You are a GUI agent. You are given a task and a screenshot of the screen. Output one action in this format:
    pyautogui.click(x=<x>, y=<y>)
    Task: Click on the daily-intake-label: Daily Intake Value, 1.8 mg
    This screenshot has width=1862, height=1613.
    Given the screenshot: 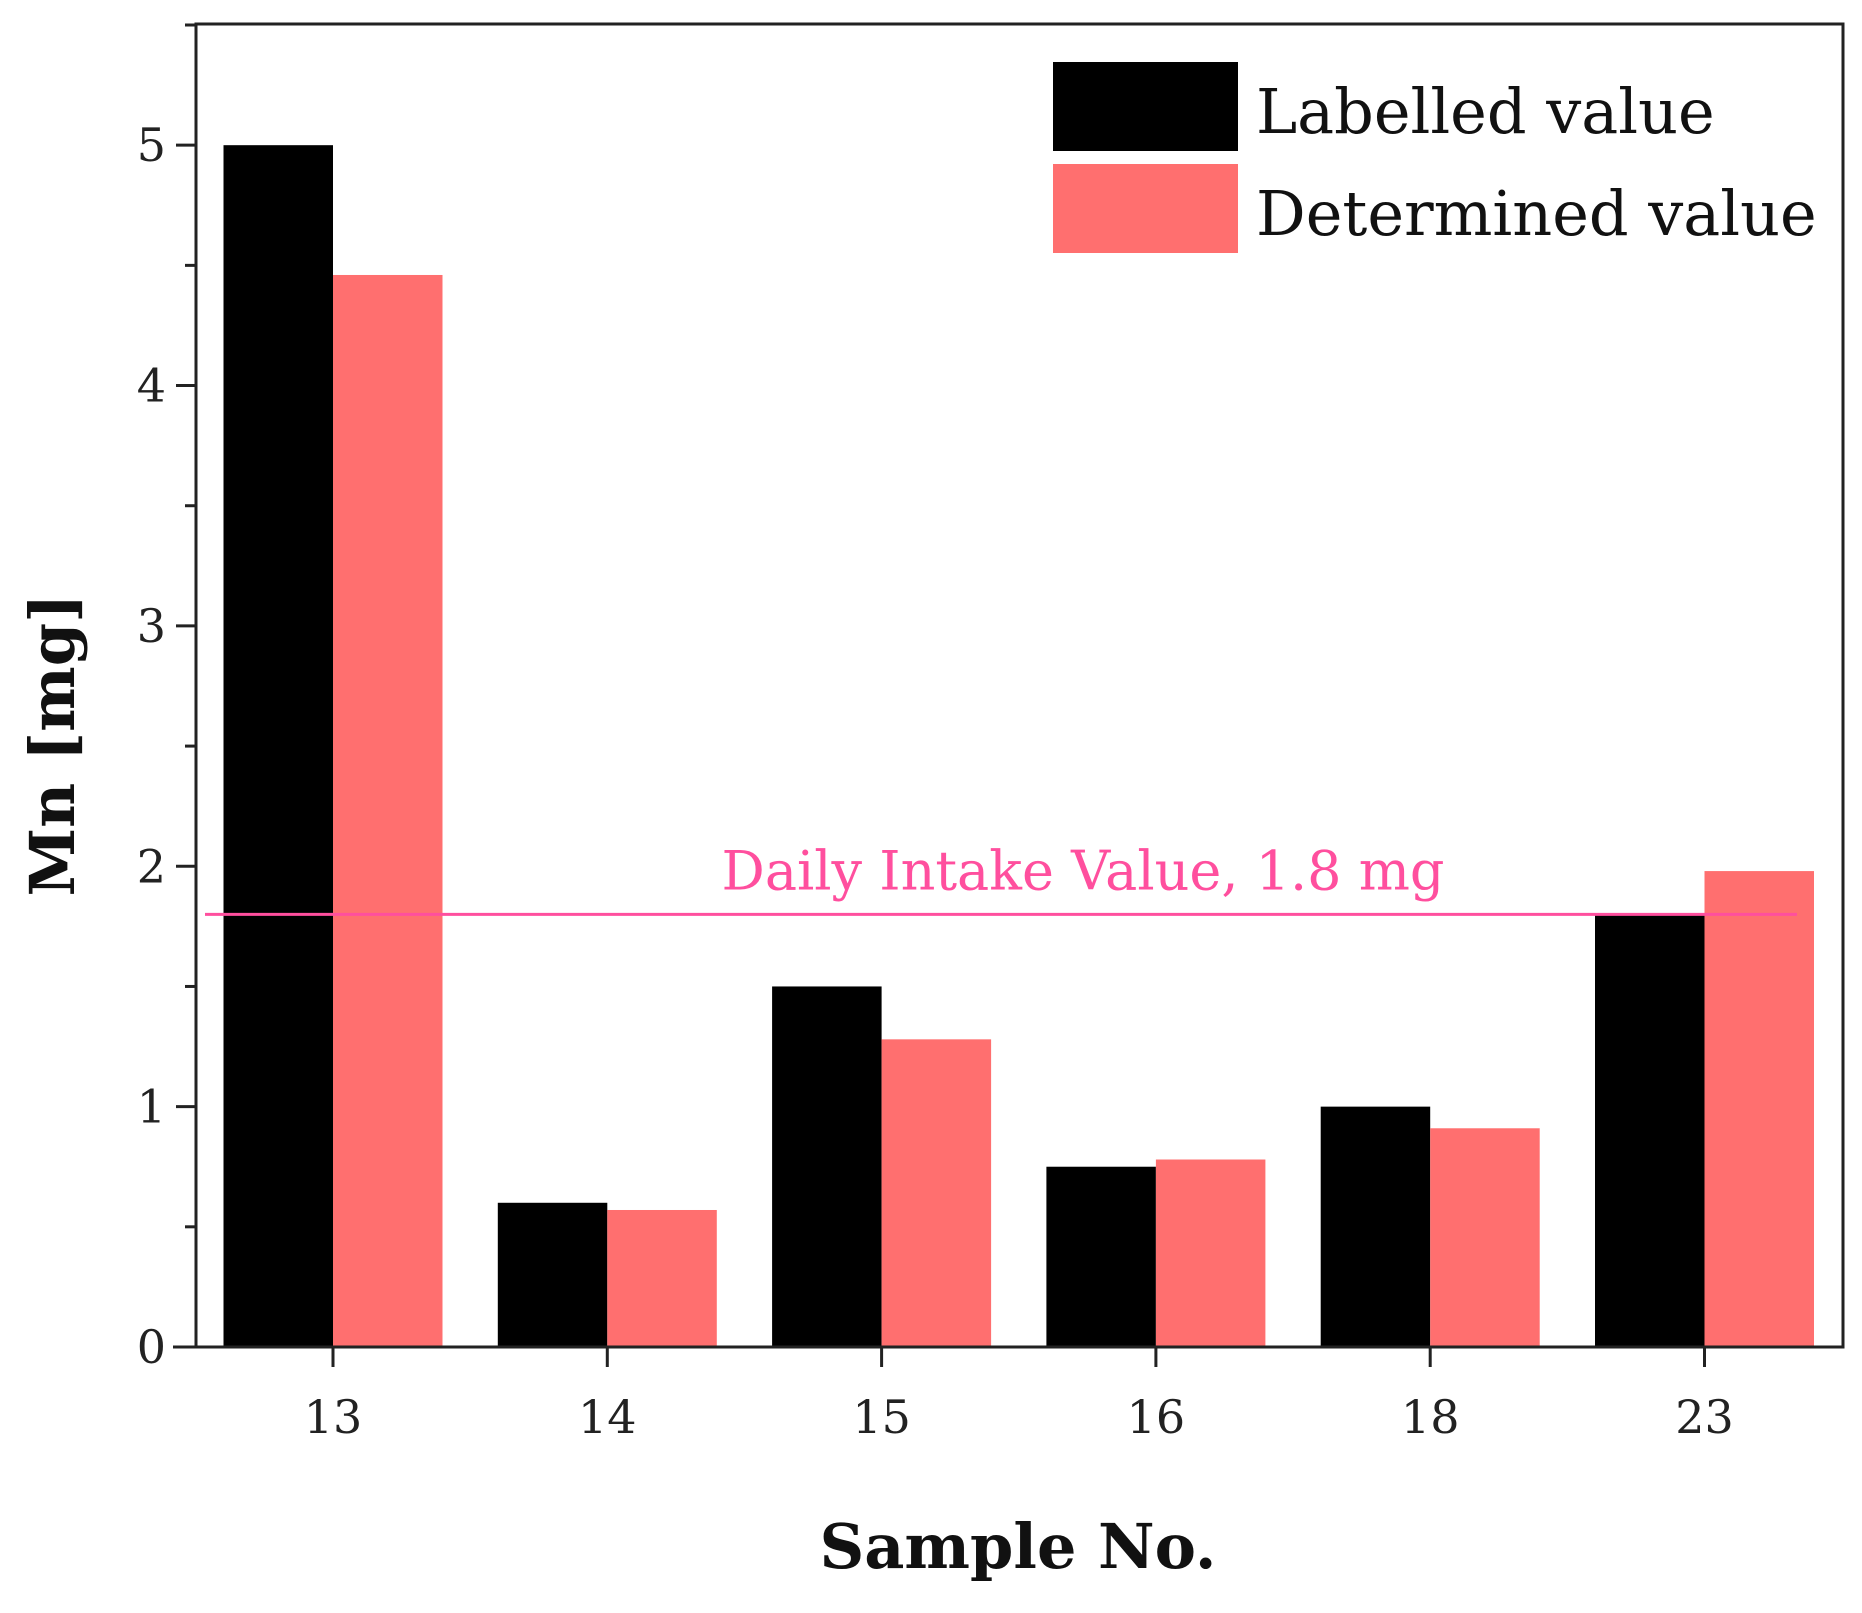 What is the action you would take?
    pyautogui.click(x=1083, y=870)
    